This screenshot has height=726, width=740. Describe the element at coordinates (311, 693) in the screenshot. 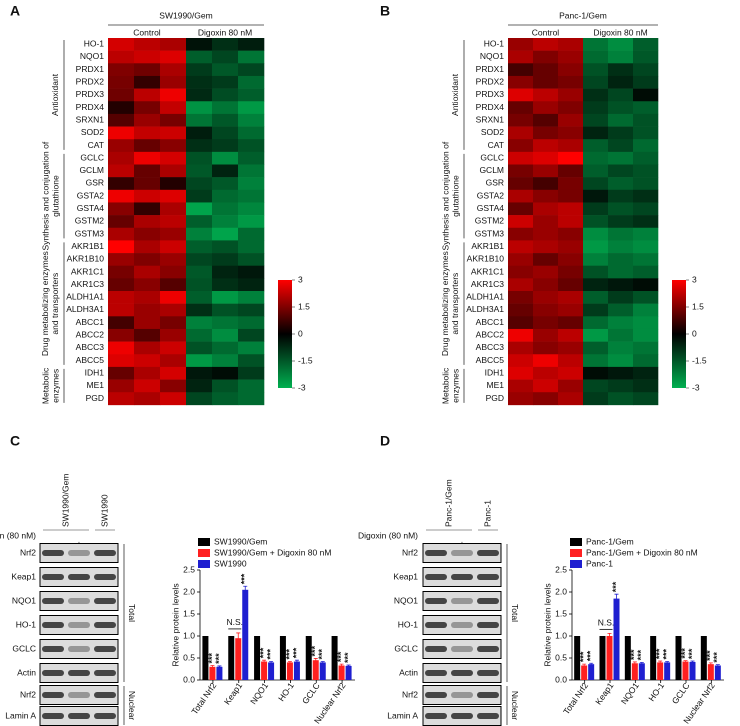

I see `x-tick-label: GCLC` at that location.